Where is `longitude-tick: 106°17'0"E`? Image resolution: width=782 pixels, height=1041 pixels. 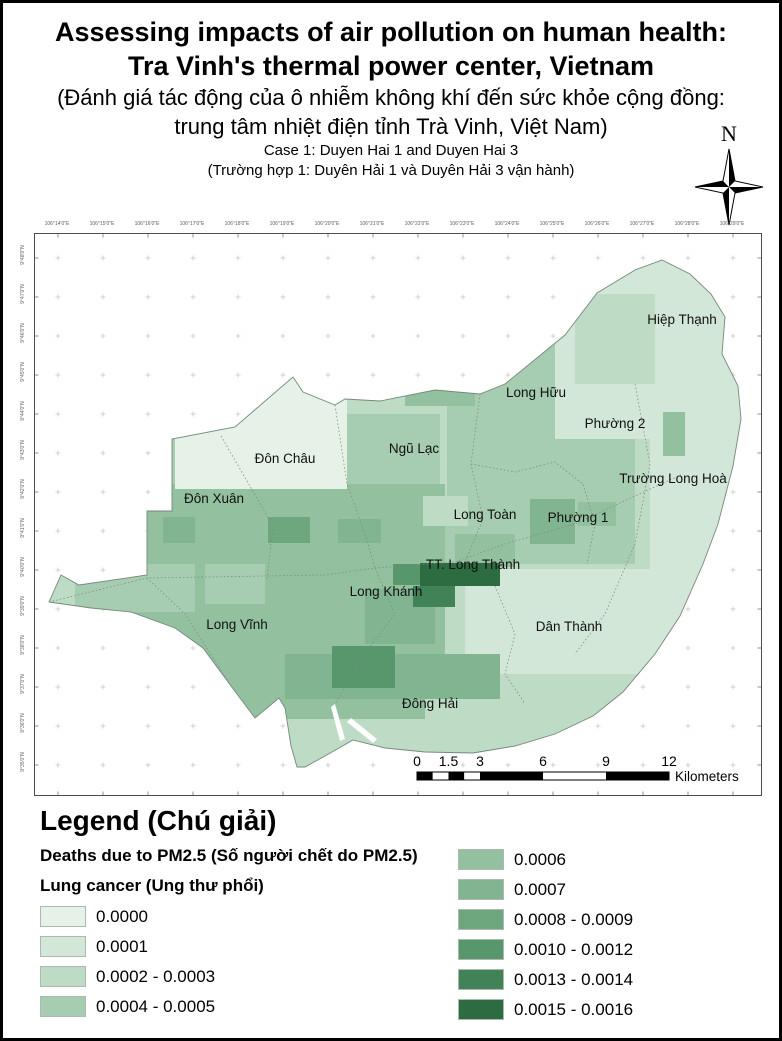
longitude-tick: 106°17'0"E is located at coordinates (192, 224).